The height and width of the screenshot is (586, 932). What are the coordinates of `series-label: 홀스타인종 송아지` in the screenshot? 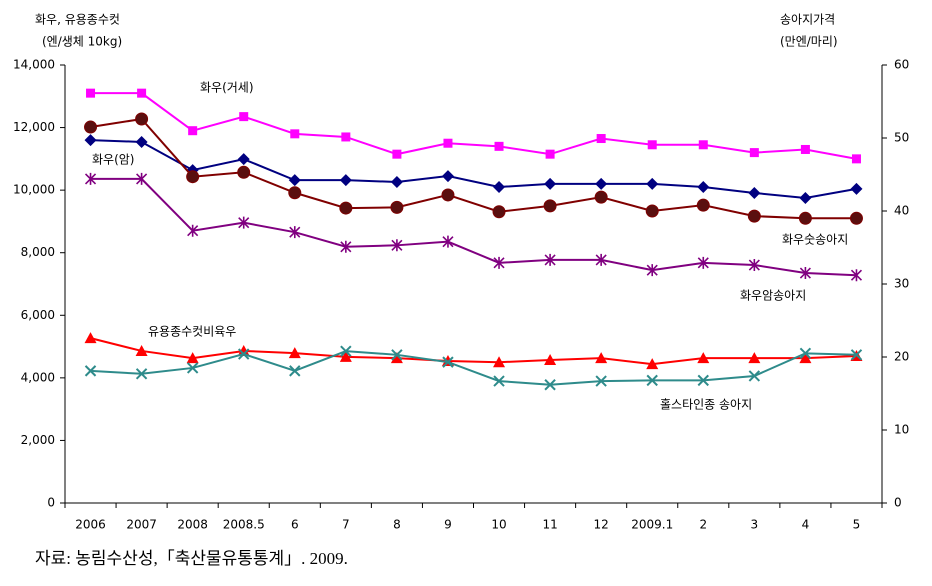 It's located at (706, 405).